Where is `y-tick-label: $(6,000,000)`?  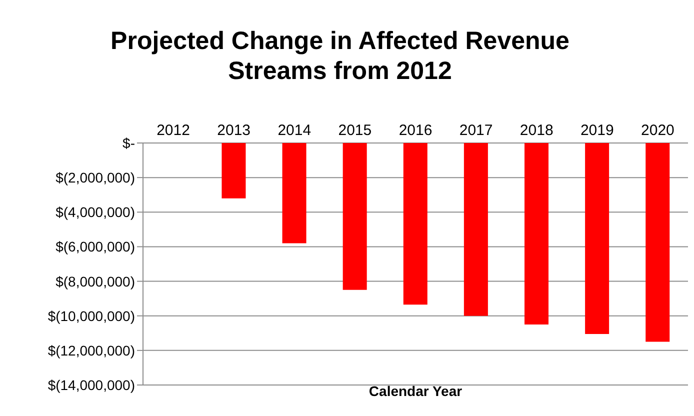
y-tick-label: $(6,000,000) is located at coordinates (95, 246).